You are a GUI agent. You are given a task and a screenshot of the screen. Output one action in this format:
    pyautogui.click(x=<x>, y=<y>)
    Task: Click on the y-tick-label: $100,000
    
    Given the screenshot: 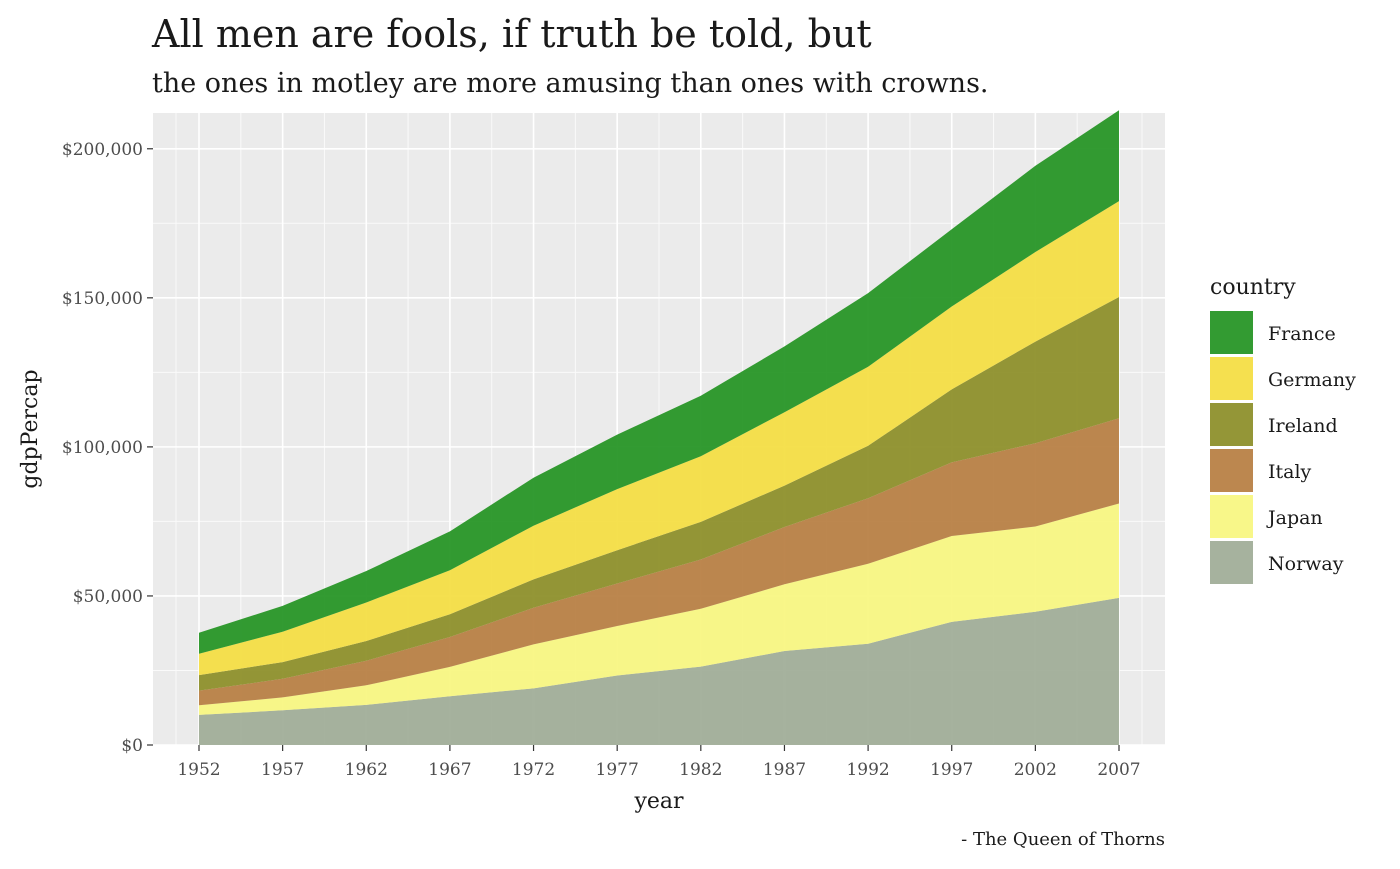 What is the action you would take?
    pyautogui.click(x=102, y=448)
    